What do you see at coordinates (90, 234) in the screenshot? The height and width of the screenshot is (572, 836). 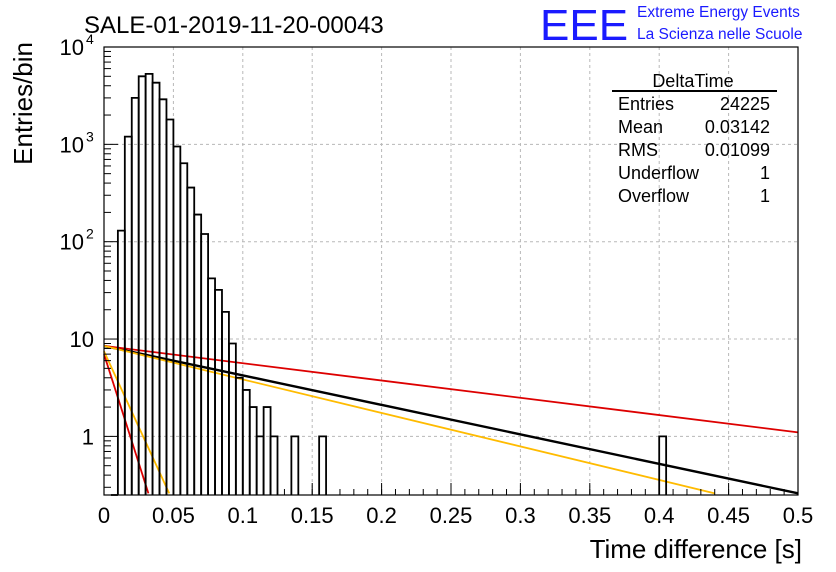 I see `y-tick-exponent: 2` at bounding box center [90, 234].